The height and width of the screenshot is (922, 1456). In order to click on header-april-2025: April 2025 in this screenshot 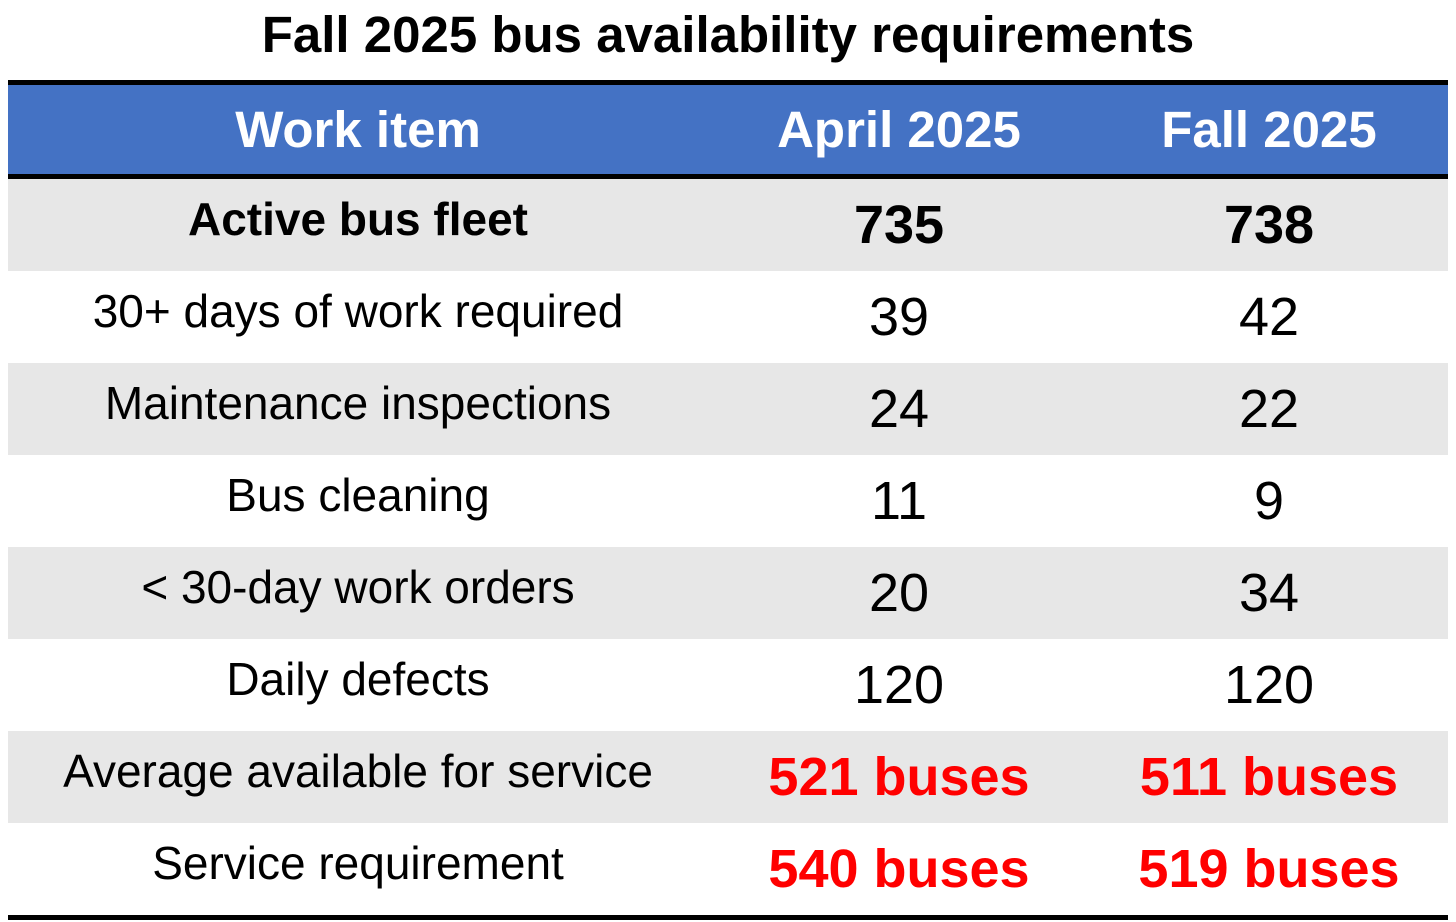, I will do `click(899, 129)`.